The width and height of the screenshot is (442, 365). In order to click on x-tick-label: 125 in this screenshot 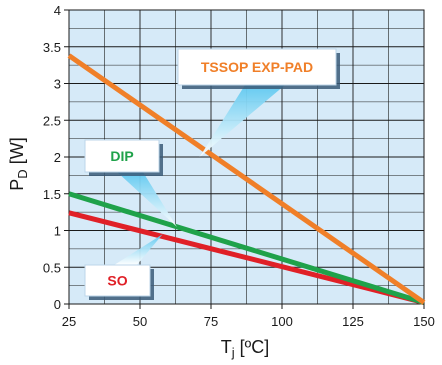, I will do `click(353, 321)`.